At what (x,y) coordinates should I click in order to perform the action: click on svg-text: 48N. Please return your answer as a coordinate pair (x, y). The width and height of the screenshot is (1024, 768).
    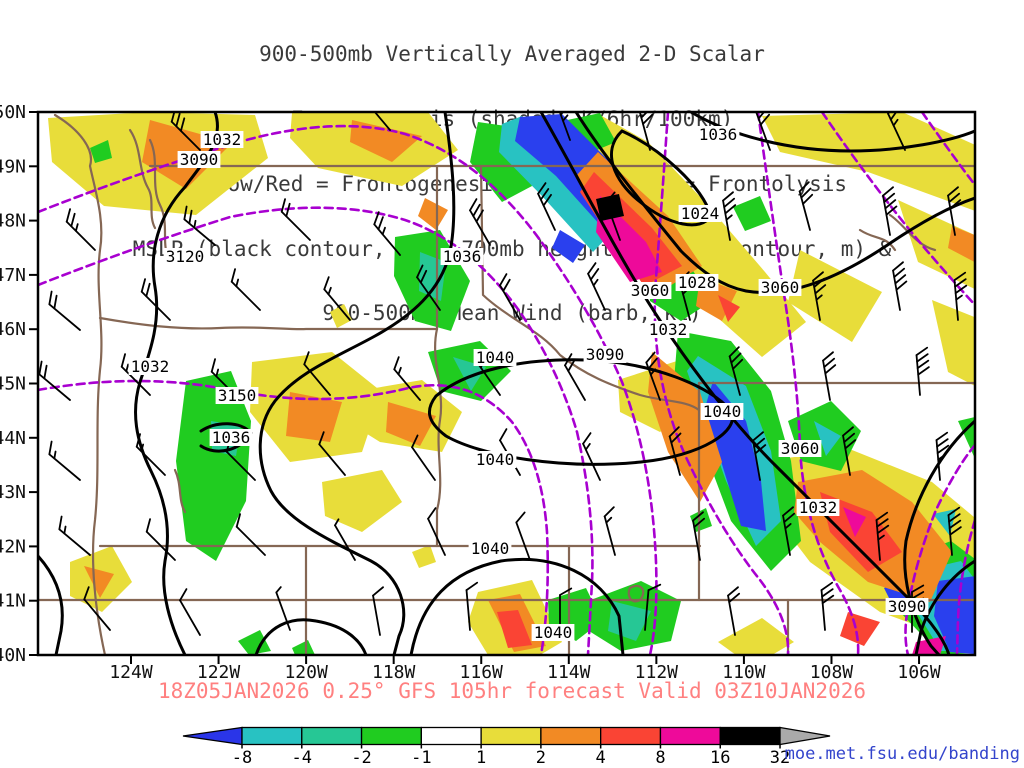
    Looking at the image, I should click on (13, 221).